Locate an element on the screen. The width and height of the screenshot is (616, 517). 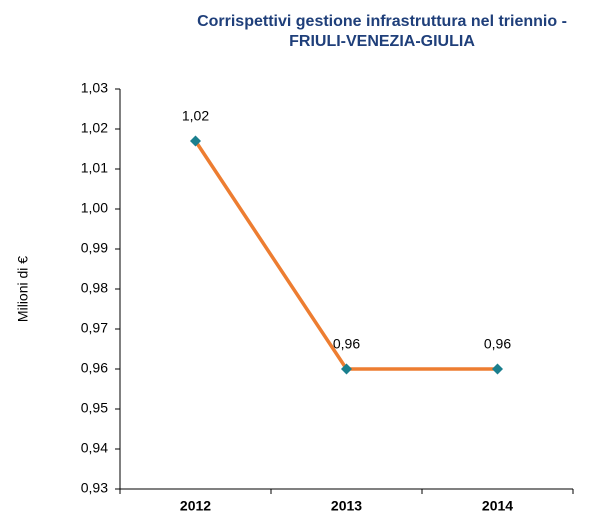
y-tick-label: 0,93 is located at coordinates (94, 488).